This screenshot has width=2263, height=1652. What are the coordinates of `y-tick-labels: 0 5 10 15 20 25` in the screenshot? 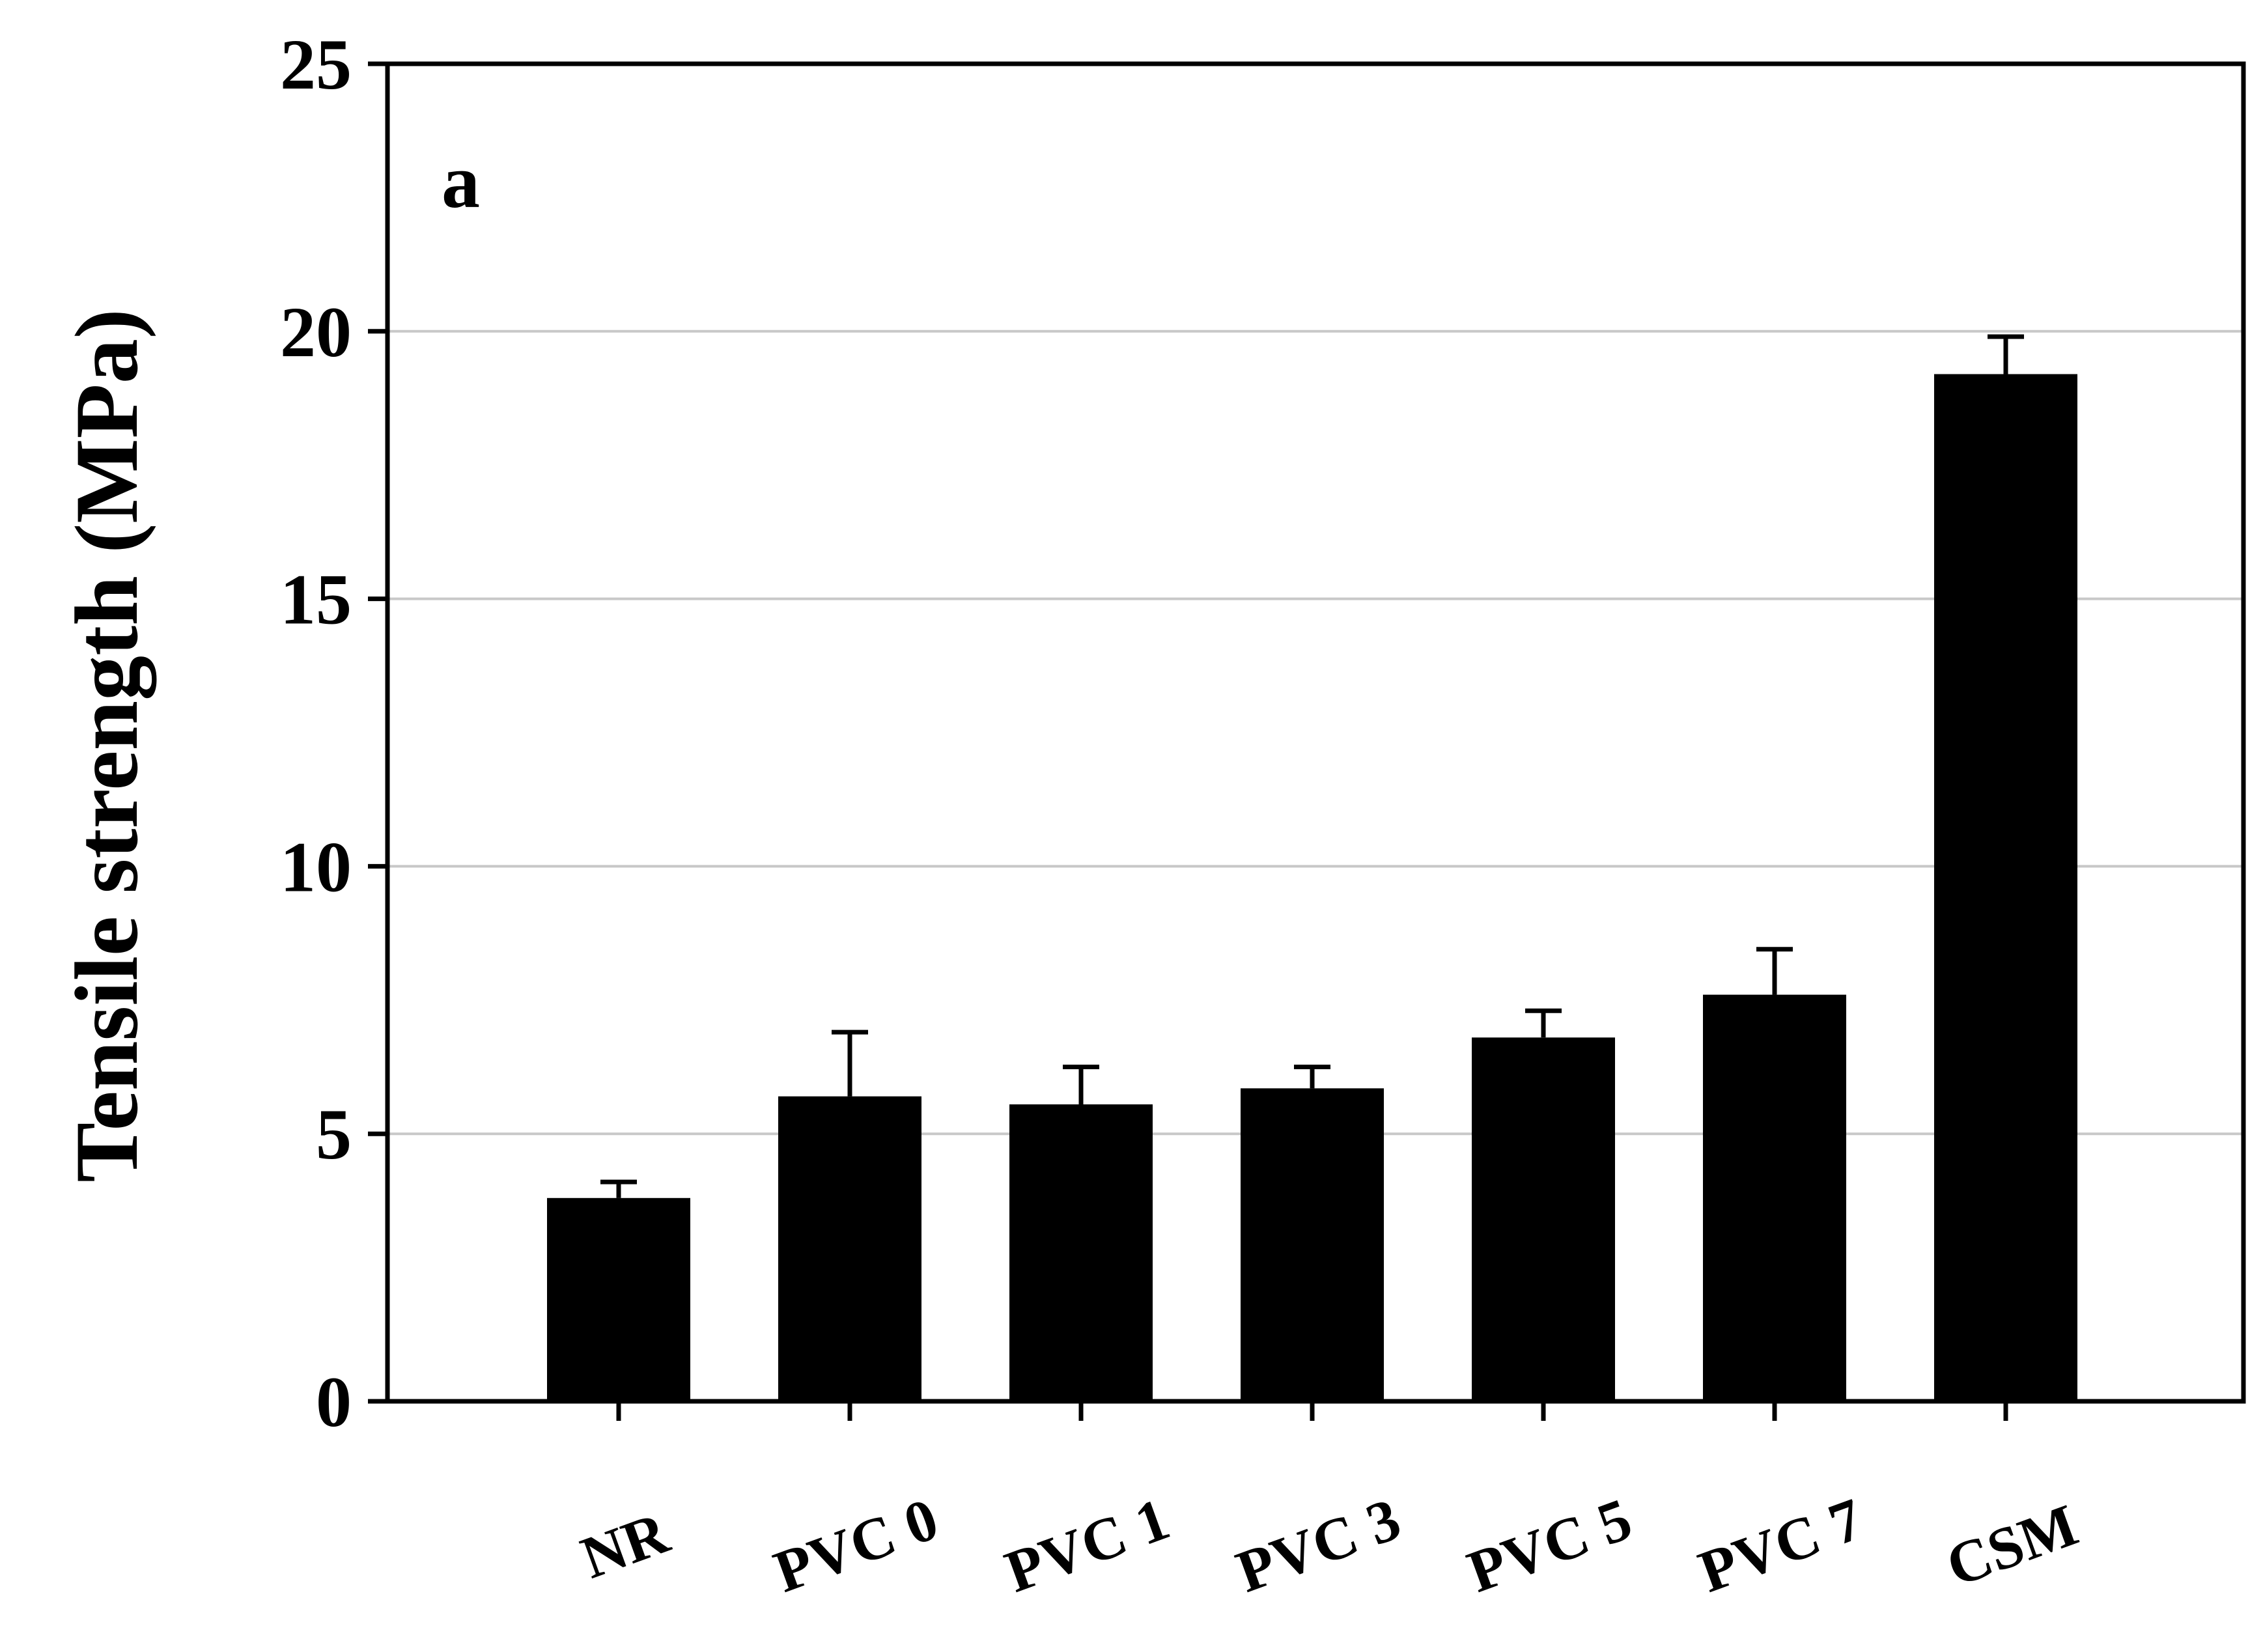 It's located at (316, 734).